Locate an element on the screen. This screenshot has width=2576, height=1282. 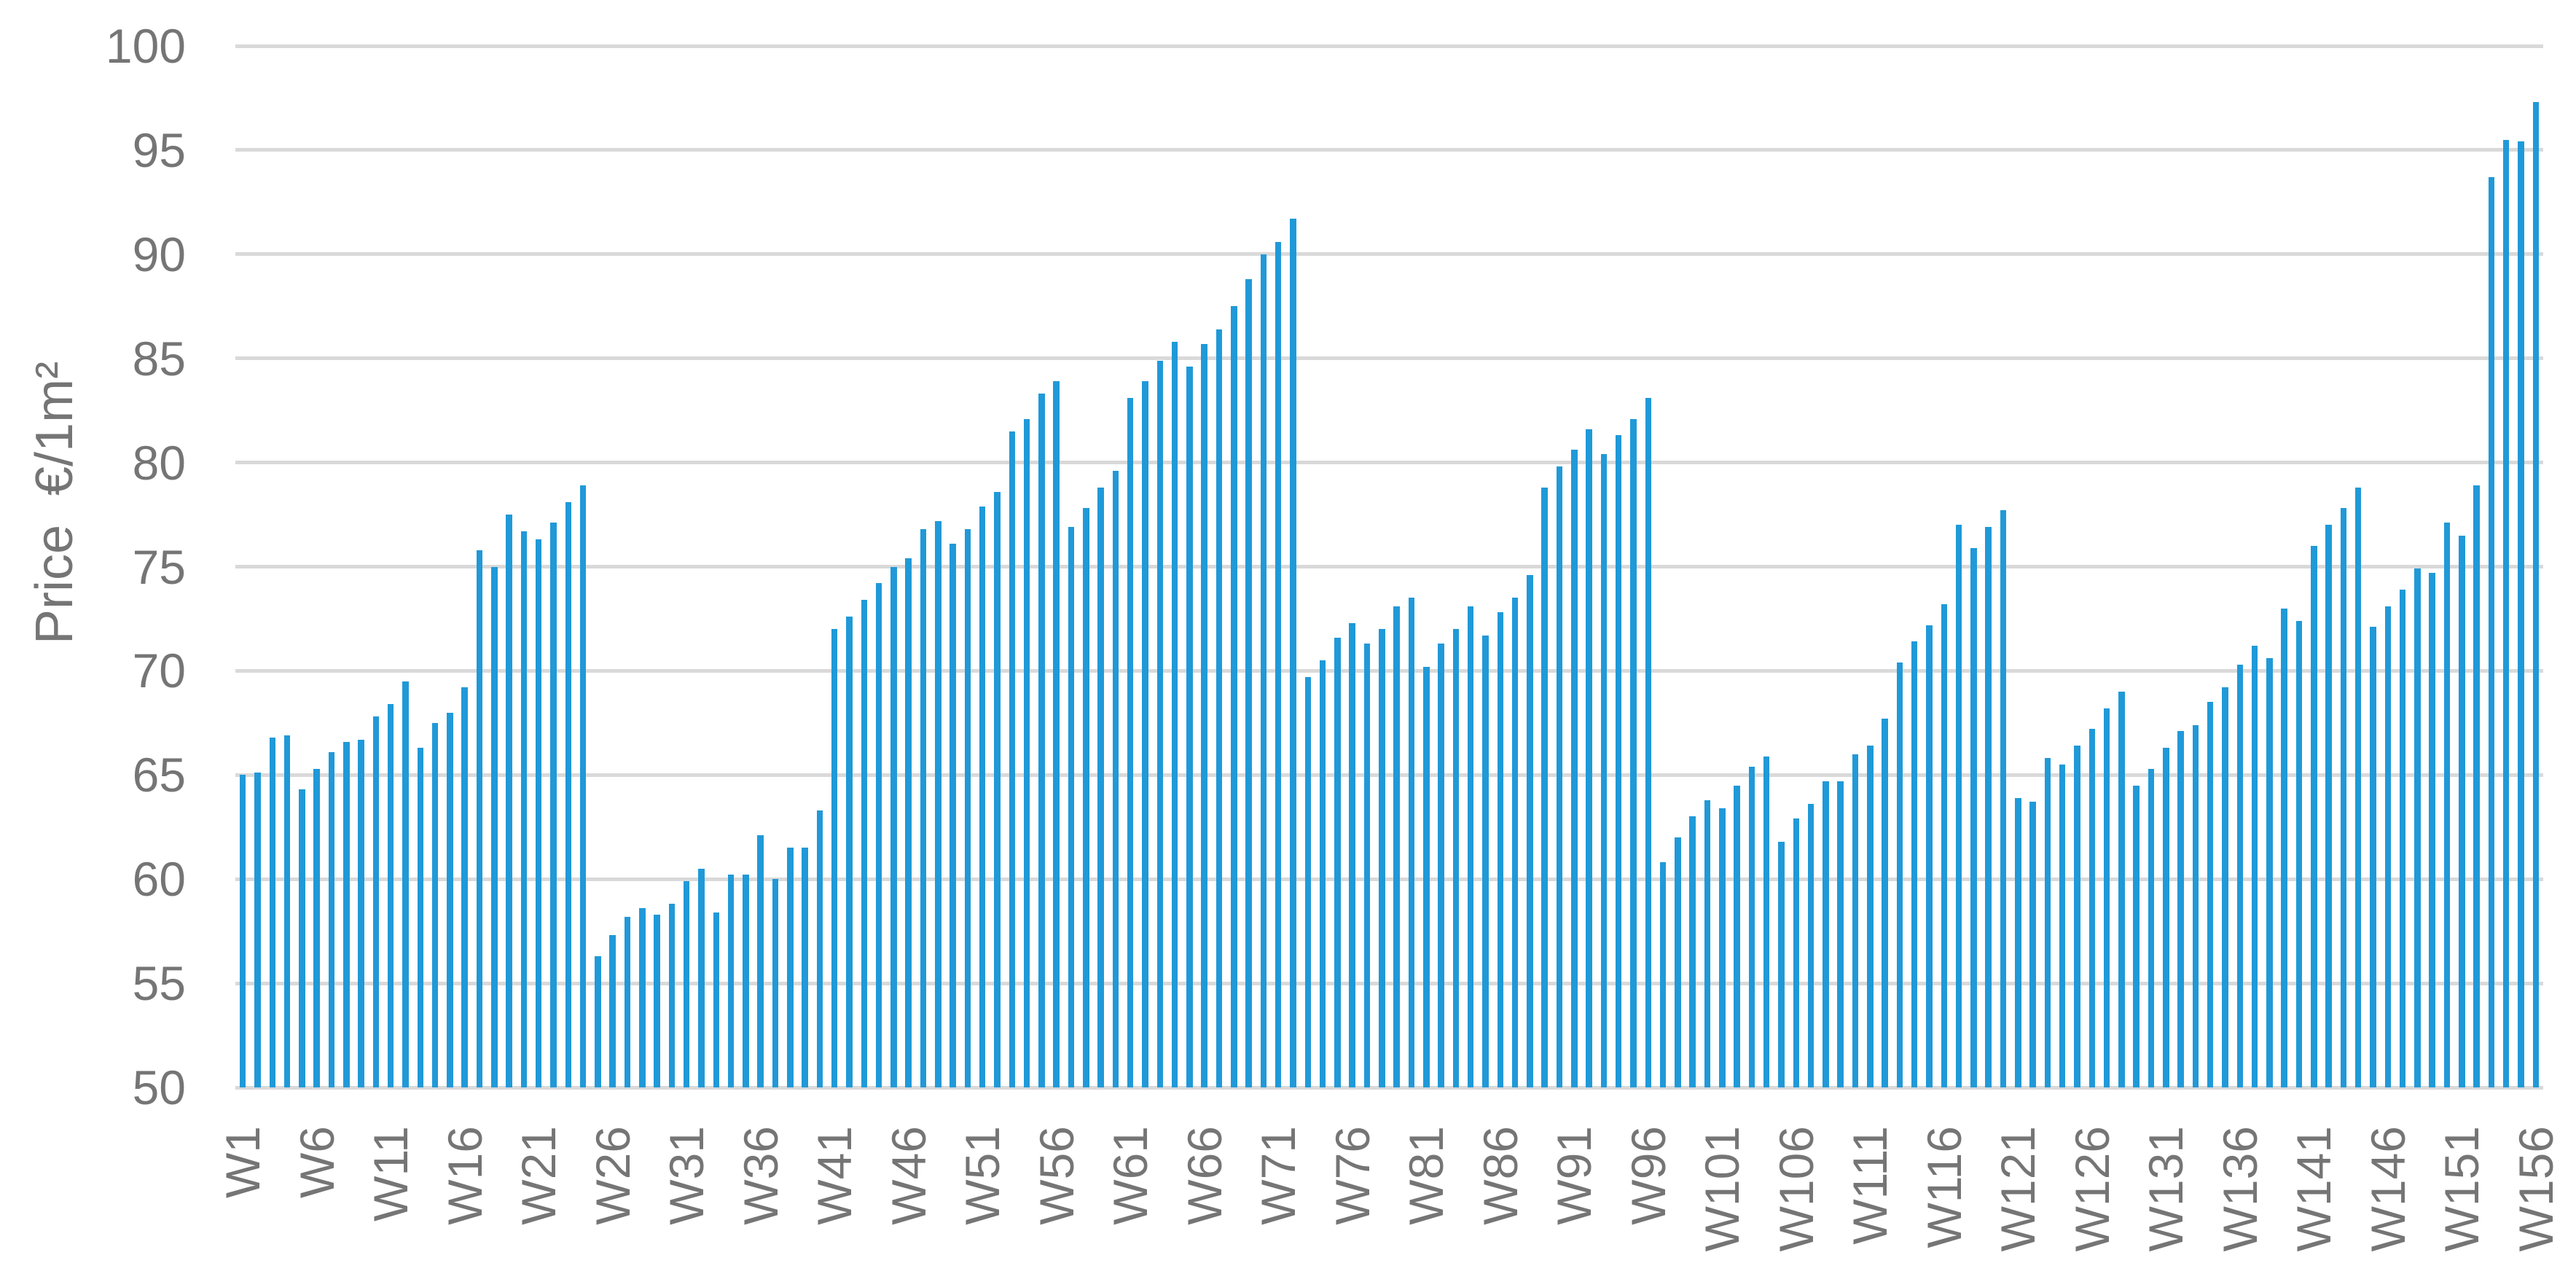
x-tick-label: W106 is located at coordinates (1796, 1189).